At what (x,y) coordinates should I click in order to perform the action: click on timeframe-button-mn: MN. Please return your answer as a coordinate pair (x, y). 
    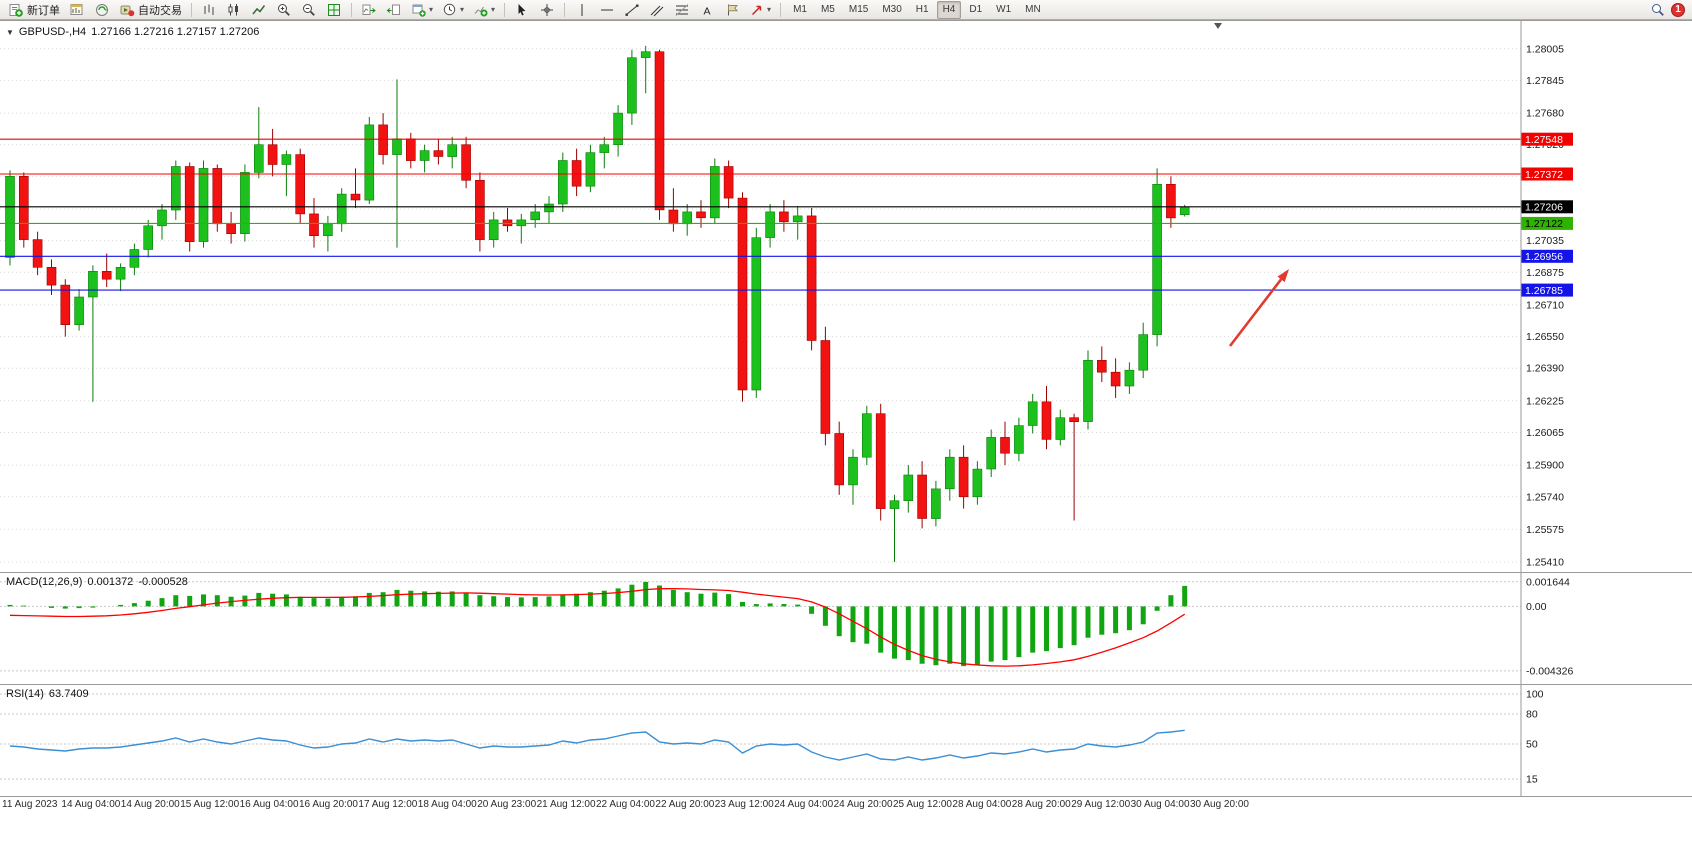
    Looking at the image, I should click on (1033, 10).